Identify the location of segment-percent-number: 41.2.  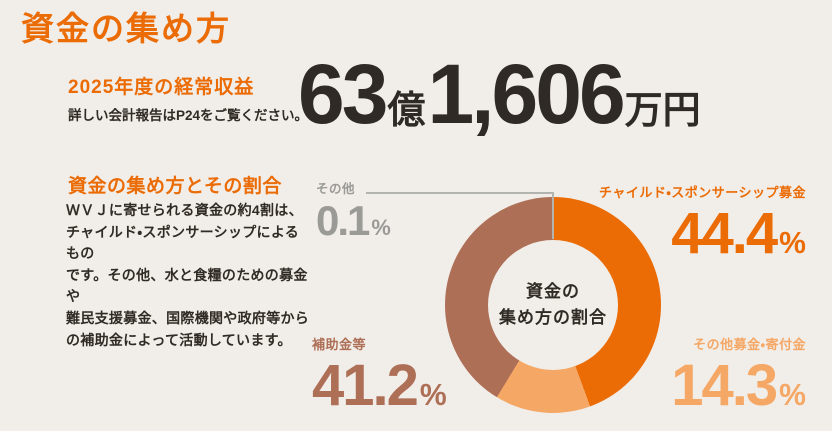
(365, 385).